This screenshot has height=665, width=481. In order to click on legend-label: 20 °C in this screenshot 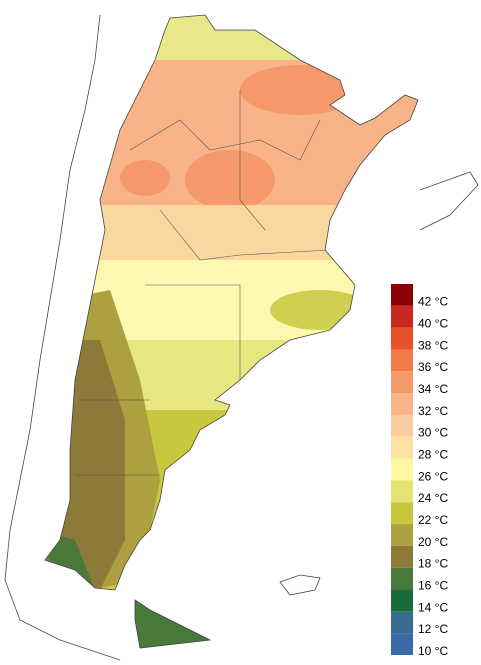, I will do `click(433, 542)`.